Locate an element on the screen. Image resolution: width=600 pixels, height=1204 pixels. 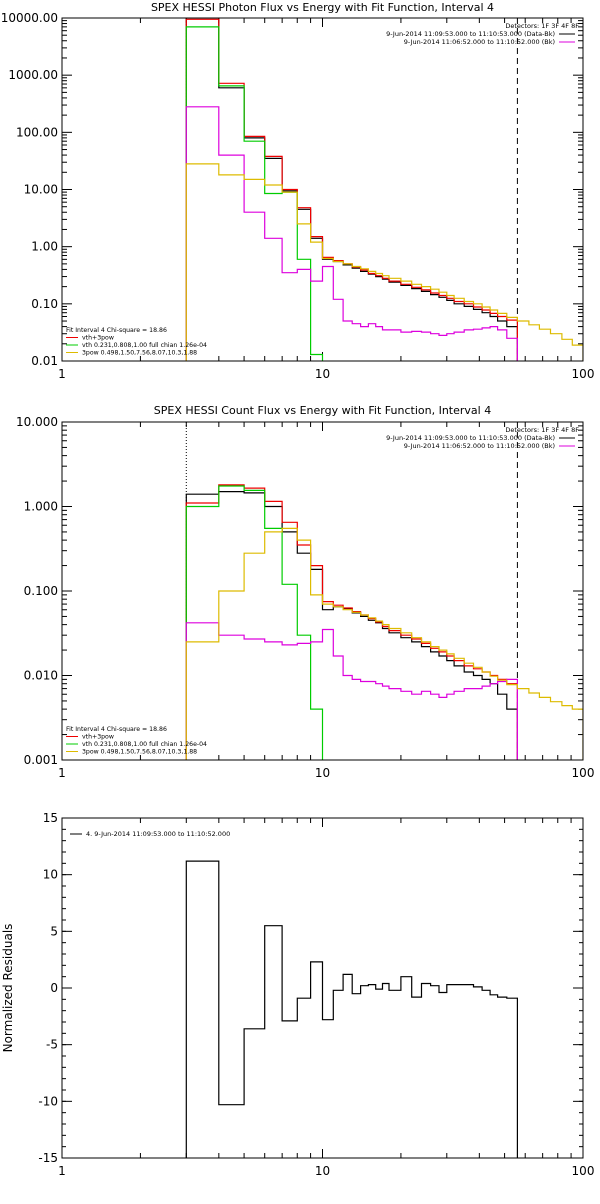
series-total-line is located at coordinates (351, 625).